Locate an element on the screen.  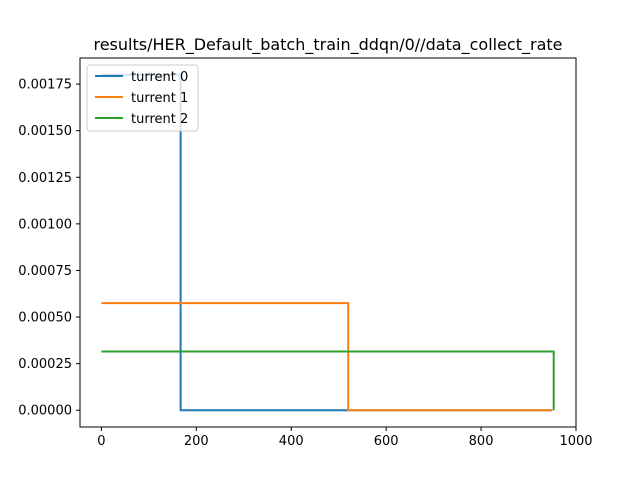
y-tick-label: 0.00100 is located at coordinates (45, 224).